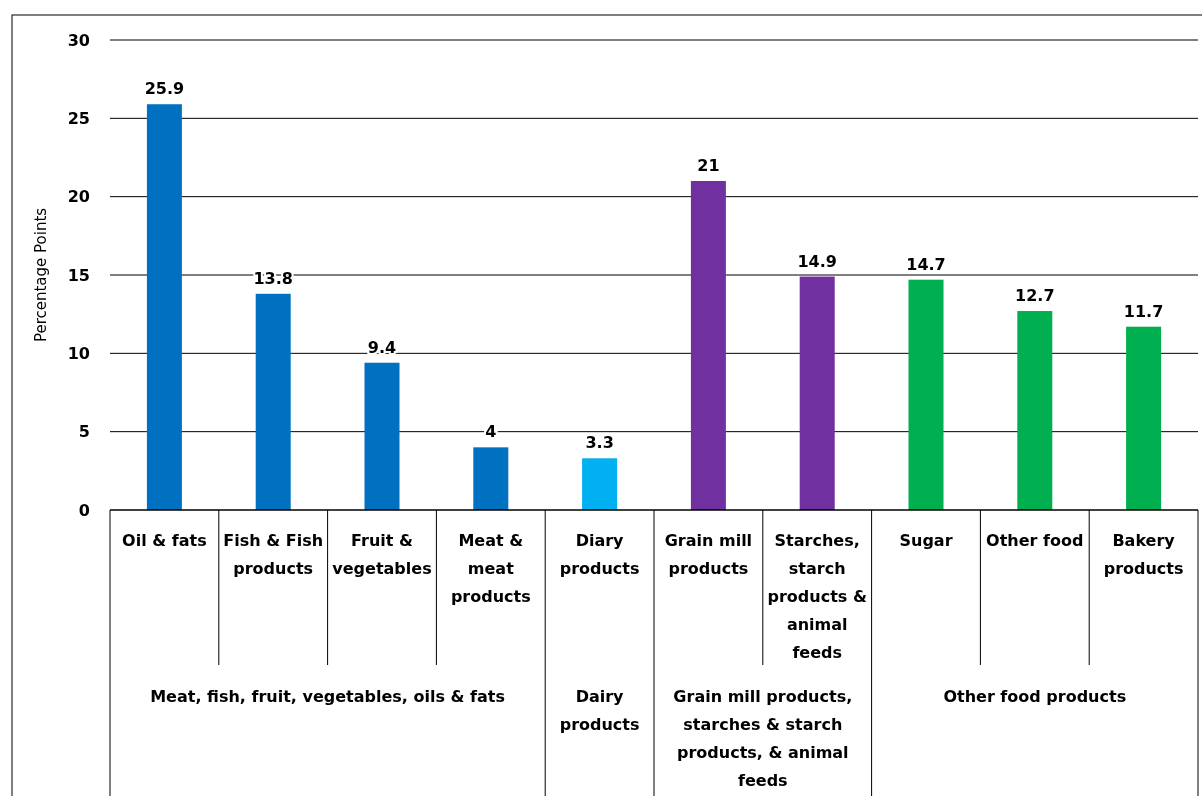 The height and width of the screenshot is (796, 1202). What do you see at coordinates (328, 696) in the screenshot?
I see `text: Meat, fish, fruit, vegetables, oils & fats` at bounding box center [328, 696].